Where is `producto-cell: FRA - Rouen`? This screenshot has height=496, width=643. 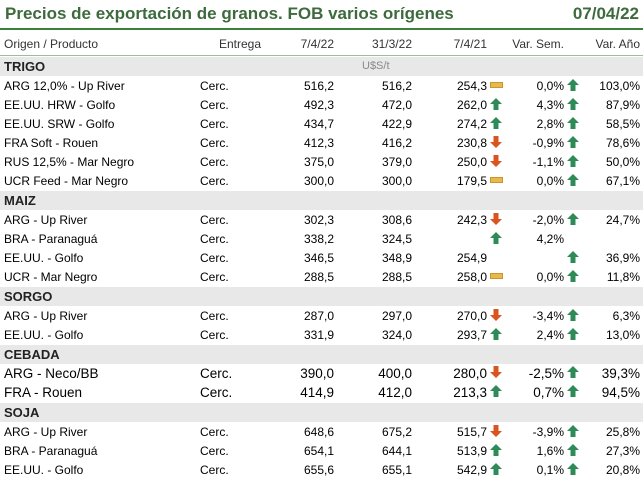 producto-cell: FRA - Rouen is located at coordinates (43, 392).